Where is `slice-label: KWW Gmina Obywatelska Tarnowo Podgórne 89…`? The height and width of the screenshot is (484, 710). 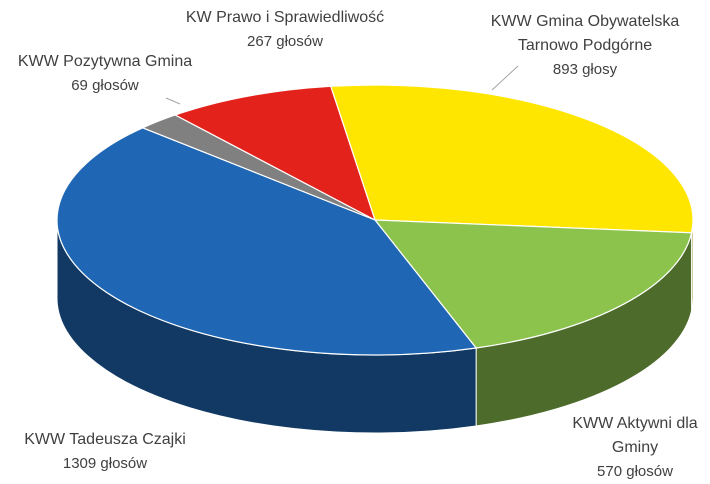 slice-label: KWW Gmina Obywatelska Tarnowo Podgórne 89… is located at coordinates (585, 46).